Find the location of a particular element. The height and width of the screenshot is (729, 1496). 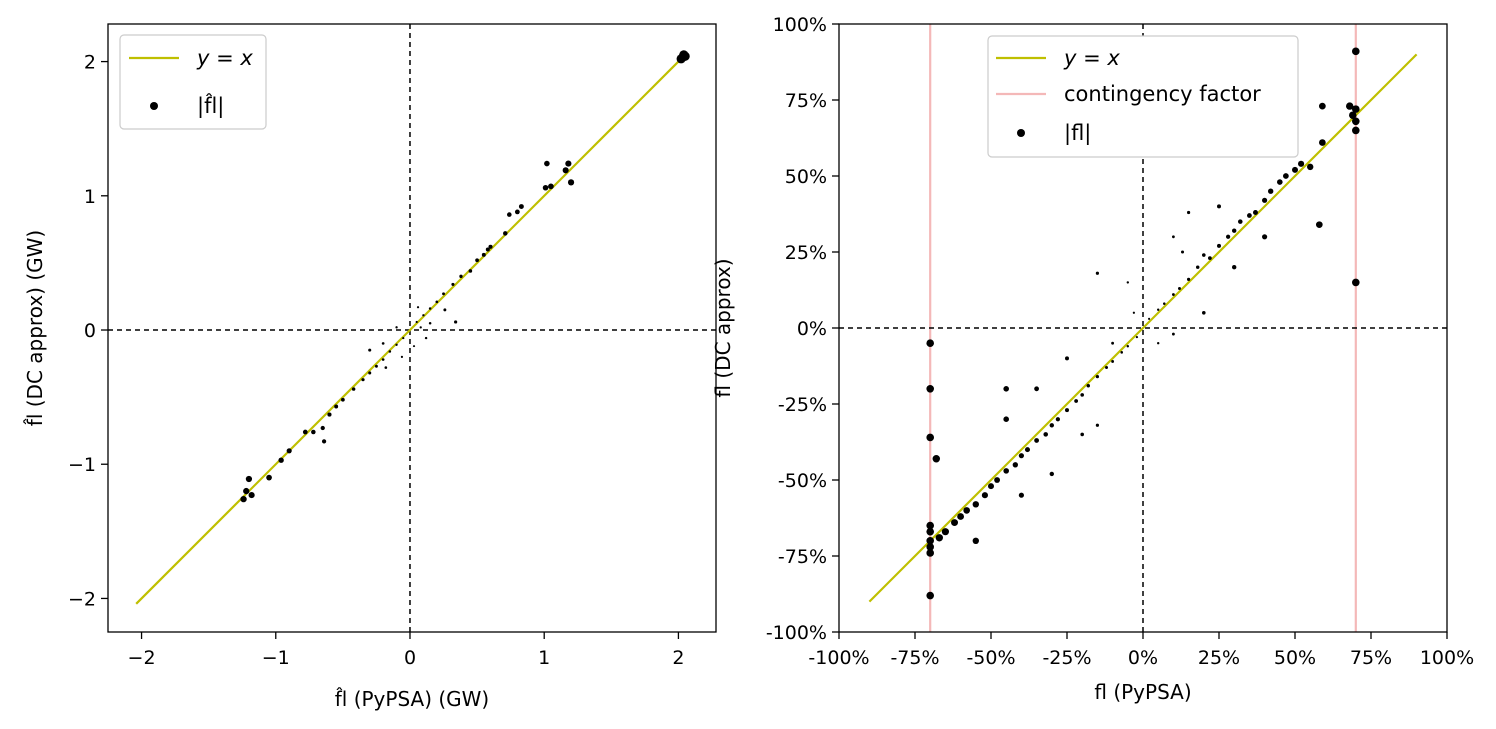

left-y-tick-label: −1 is located at coordinates (82, 465).